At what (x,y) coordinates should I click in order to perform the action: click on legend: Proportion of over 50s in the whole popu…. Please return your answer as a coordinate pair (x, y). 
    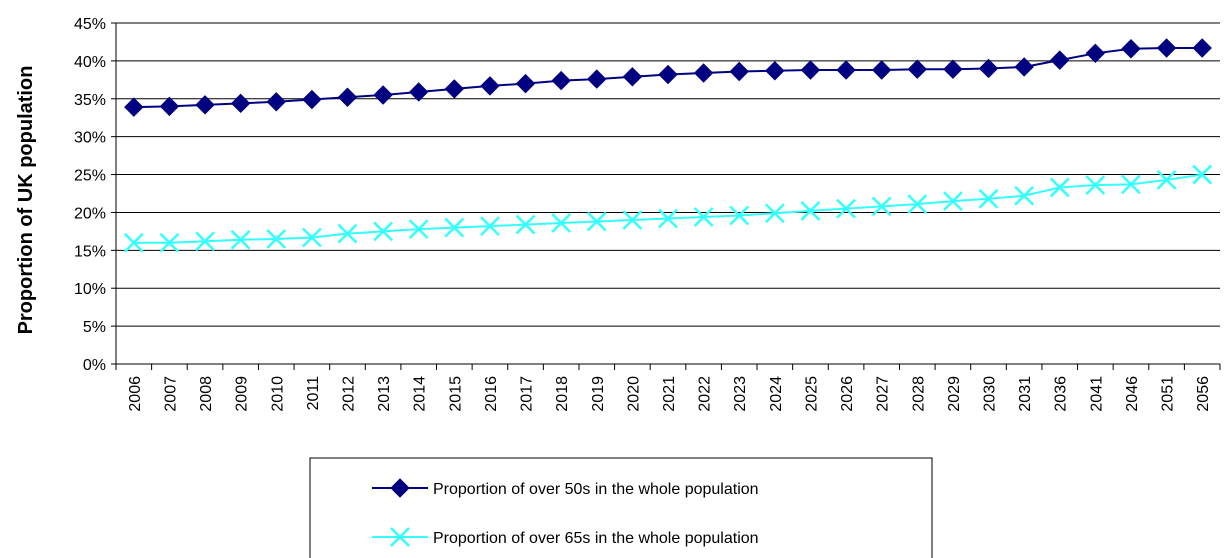
    Looking at the image, I should click on (621, 507).